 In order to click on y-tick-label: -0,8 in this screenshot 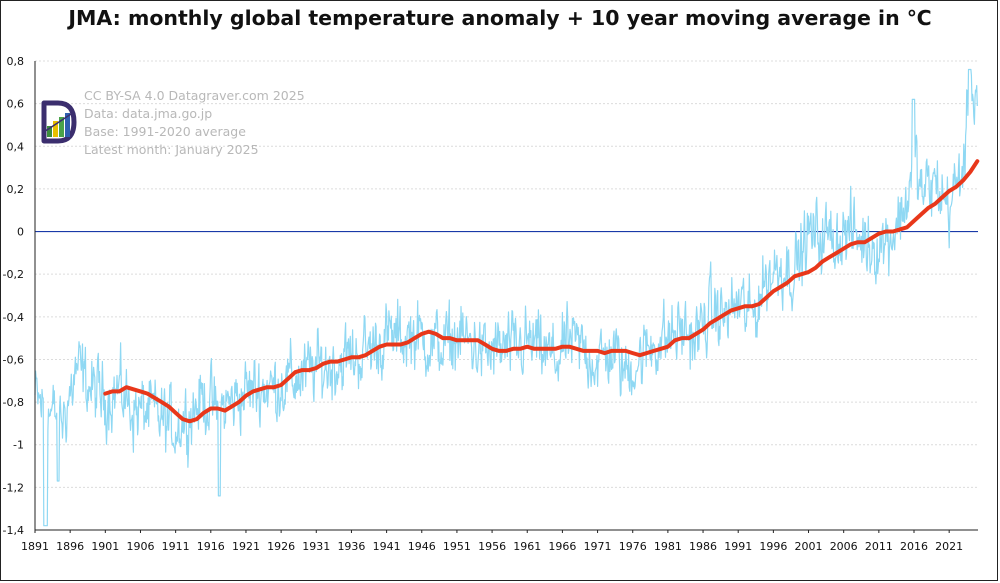, I will do `click(13, 402)`.